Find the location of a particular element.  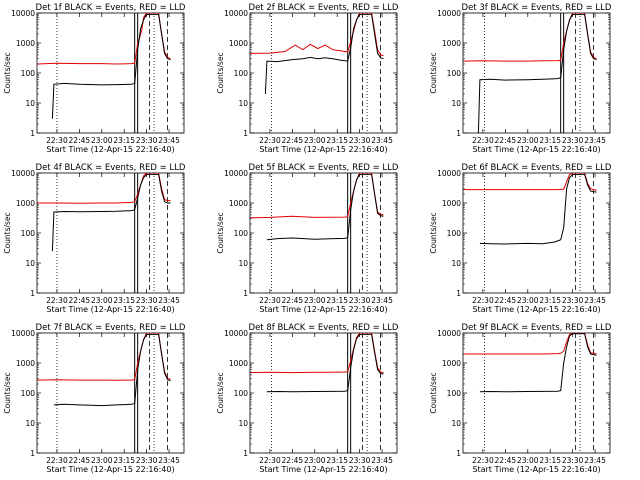

panel-title: Det 1f BLACK = Events, RED = LLD is located at coordinates (111, 8).